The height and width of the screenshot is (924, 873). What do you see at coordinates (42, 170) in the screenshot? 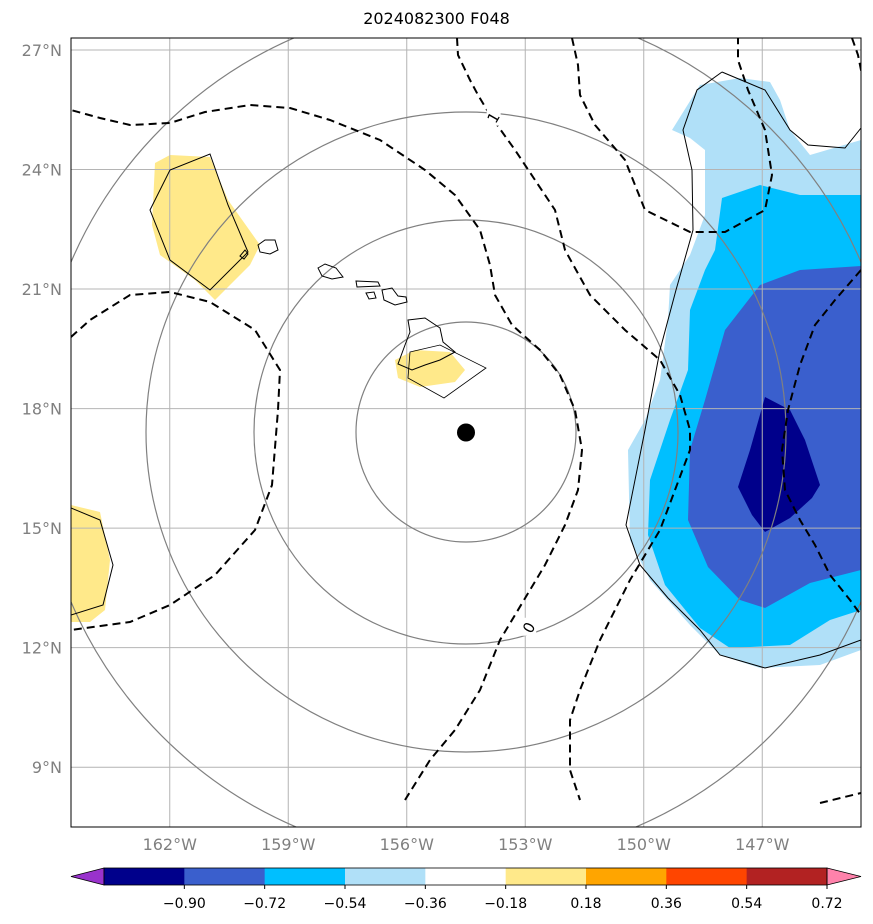
I see `lat-tick-label: 24°N` at bounding box center [42, 170].